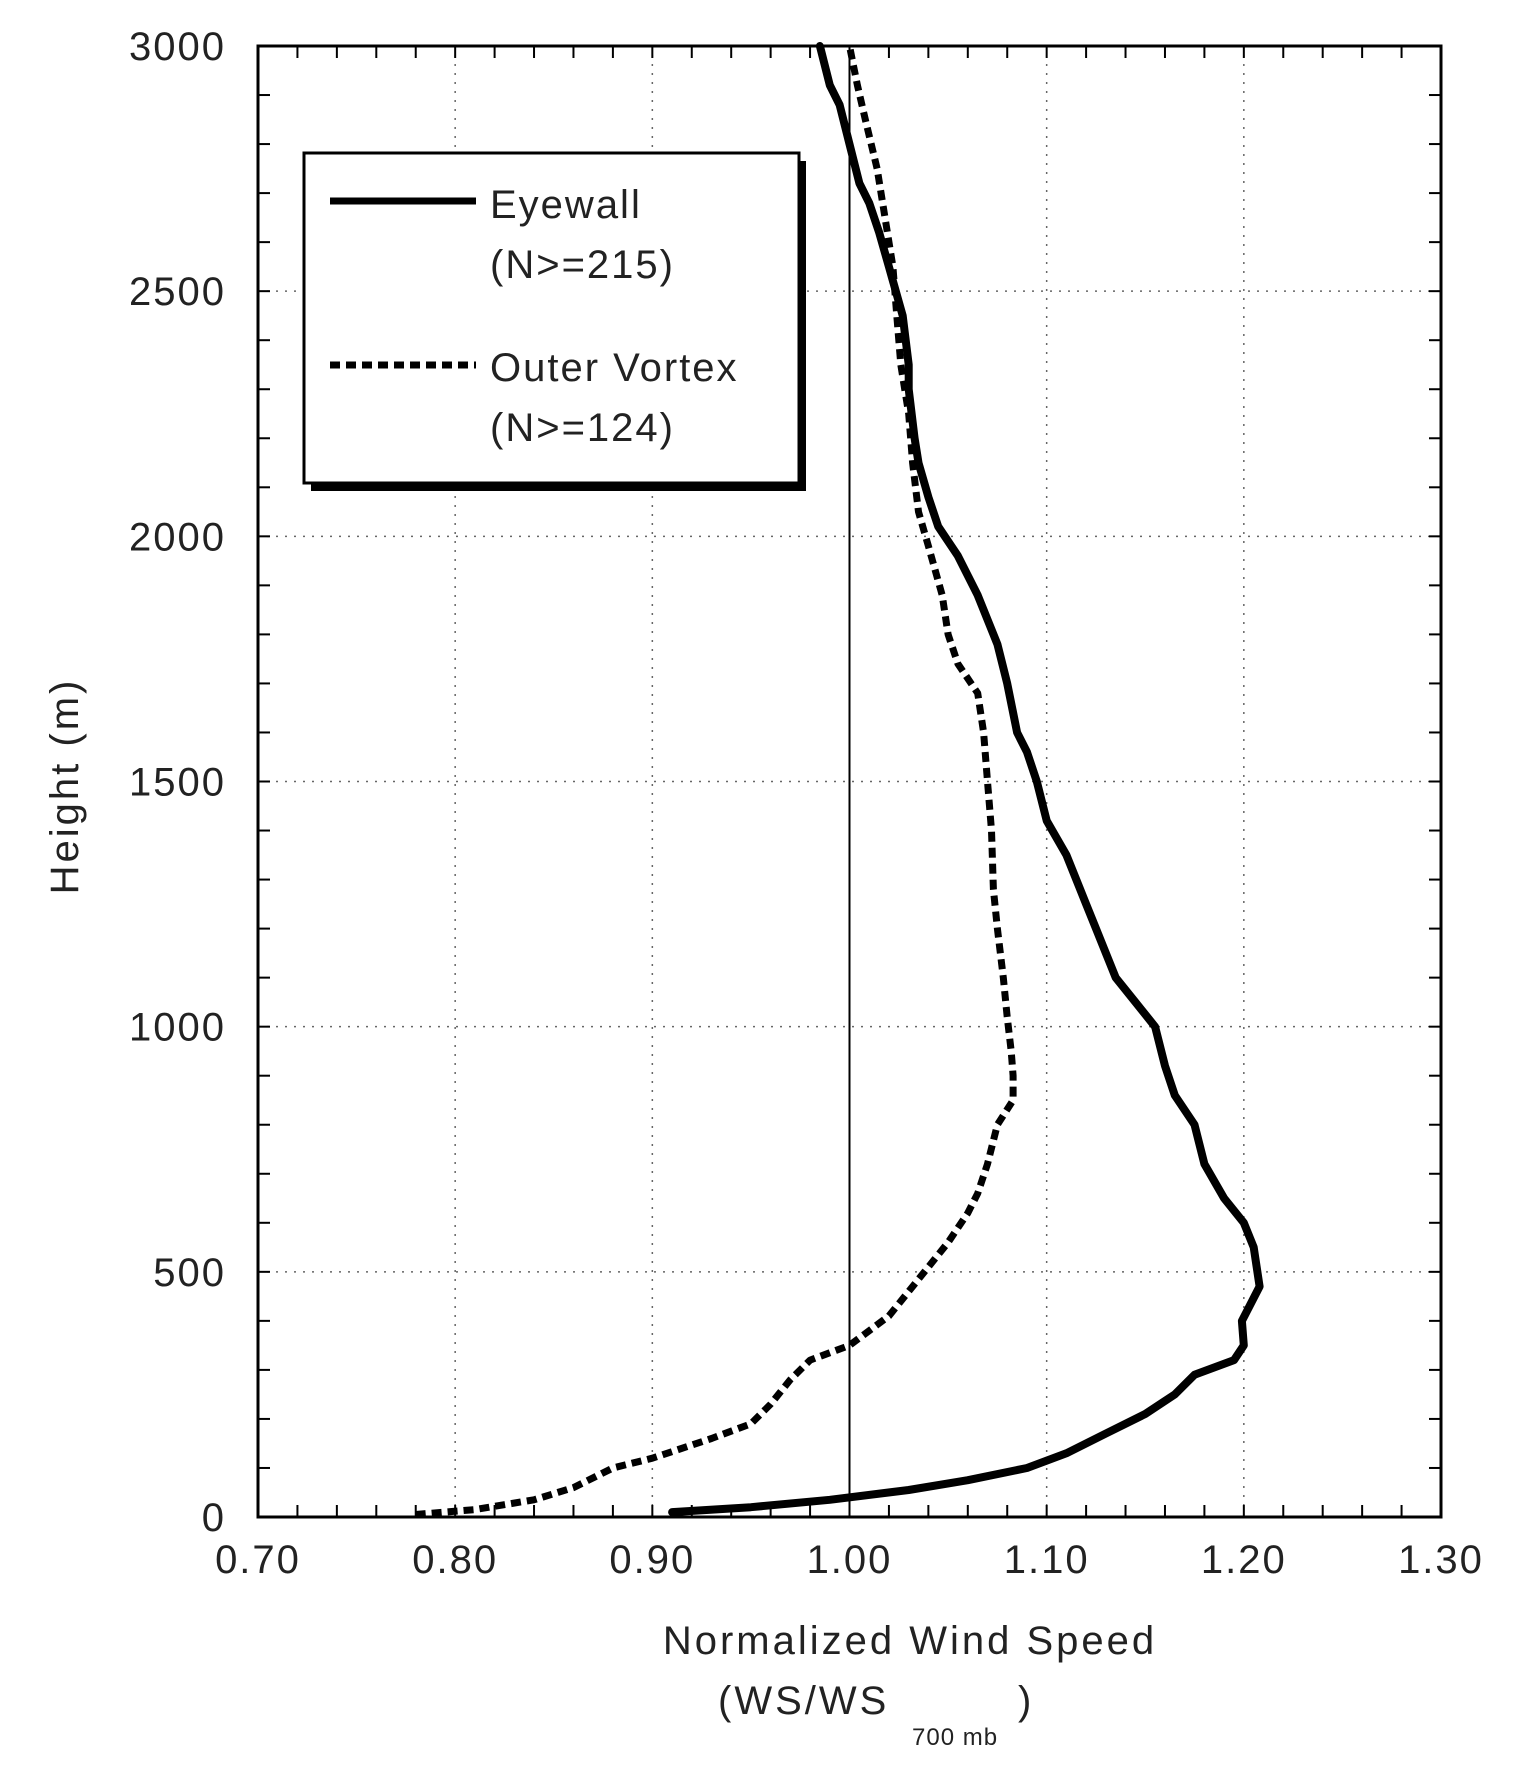  I want to click on x-tick-label: 1.20, so click(1244, 1560).